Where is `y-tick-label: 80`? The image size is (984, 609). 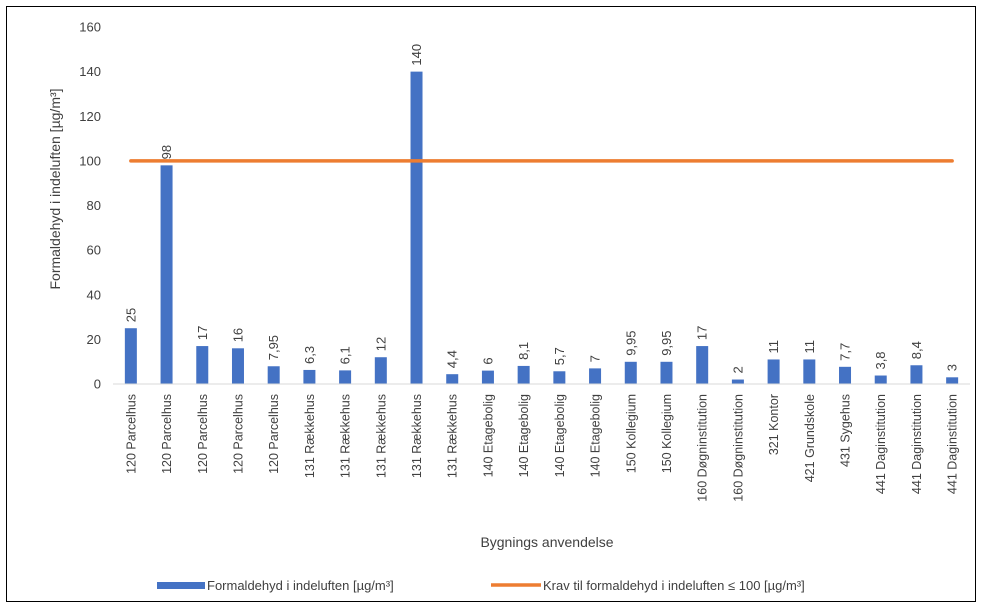
y-tick-label: 80 is located at coordinates (94, 205).